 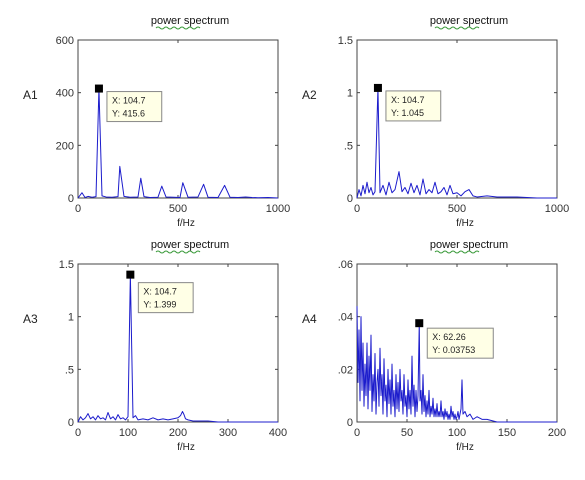 What do you see at coordinates (228, 433) in the screenshot?
I see `x-tick-label: 300` at bounding box center [228, 433].